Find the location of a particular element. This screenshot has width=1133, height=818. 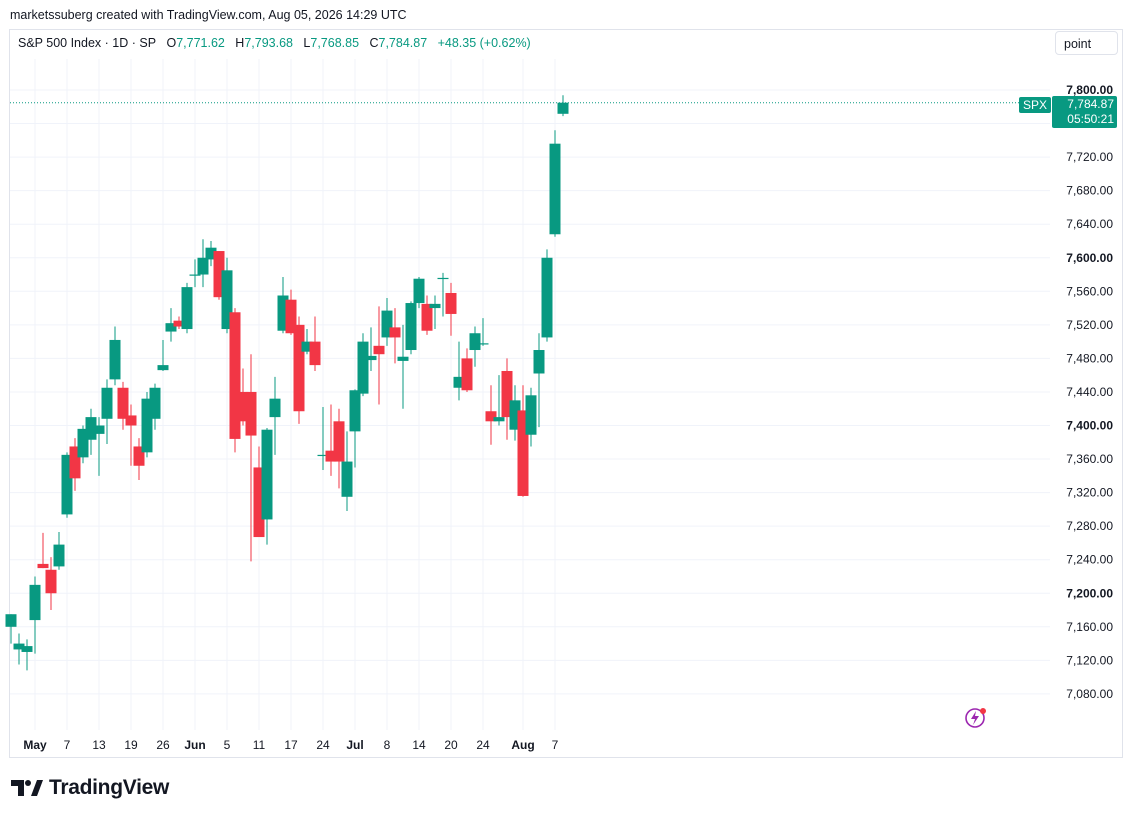

tradingview-logo-icon is located at coordinates (27, 788).